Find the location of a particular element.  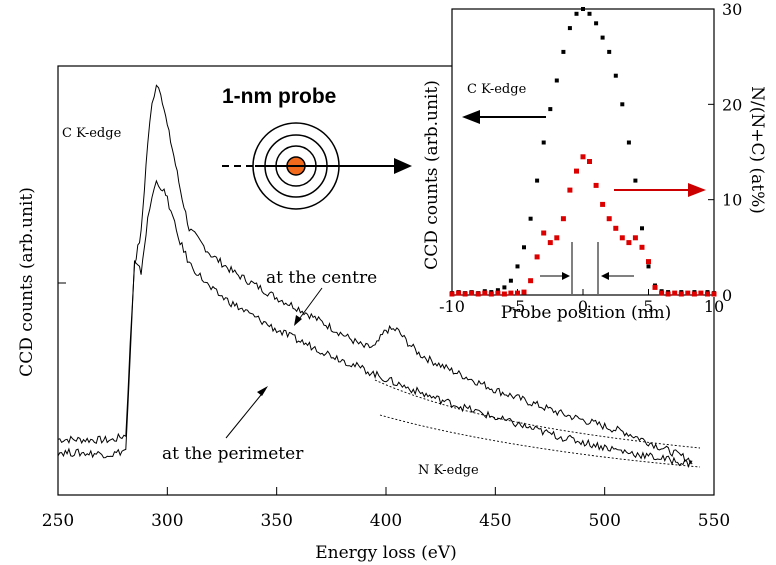

inset-y-tick-label: 30 is located at coordinates (732, 9).